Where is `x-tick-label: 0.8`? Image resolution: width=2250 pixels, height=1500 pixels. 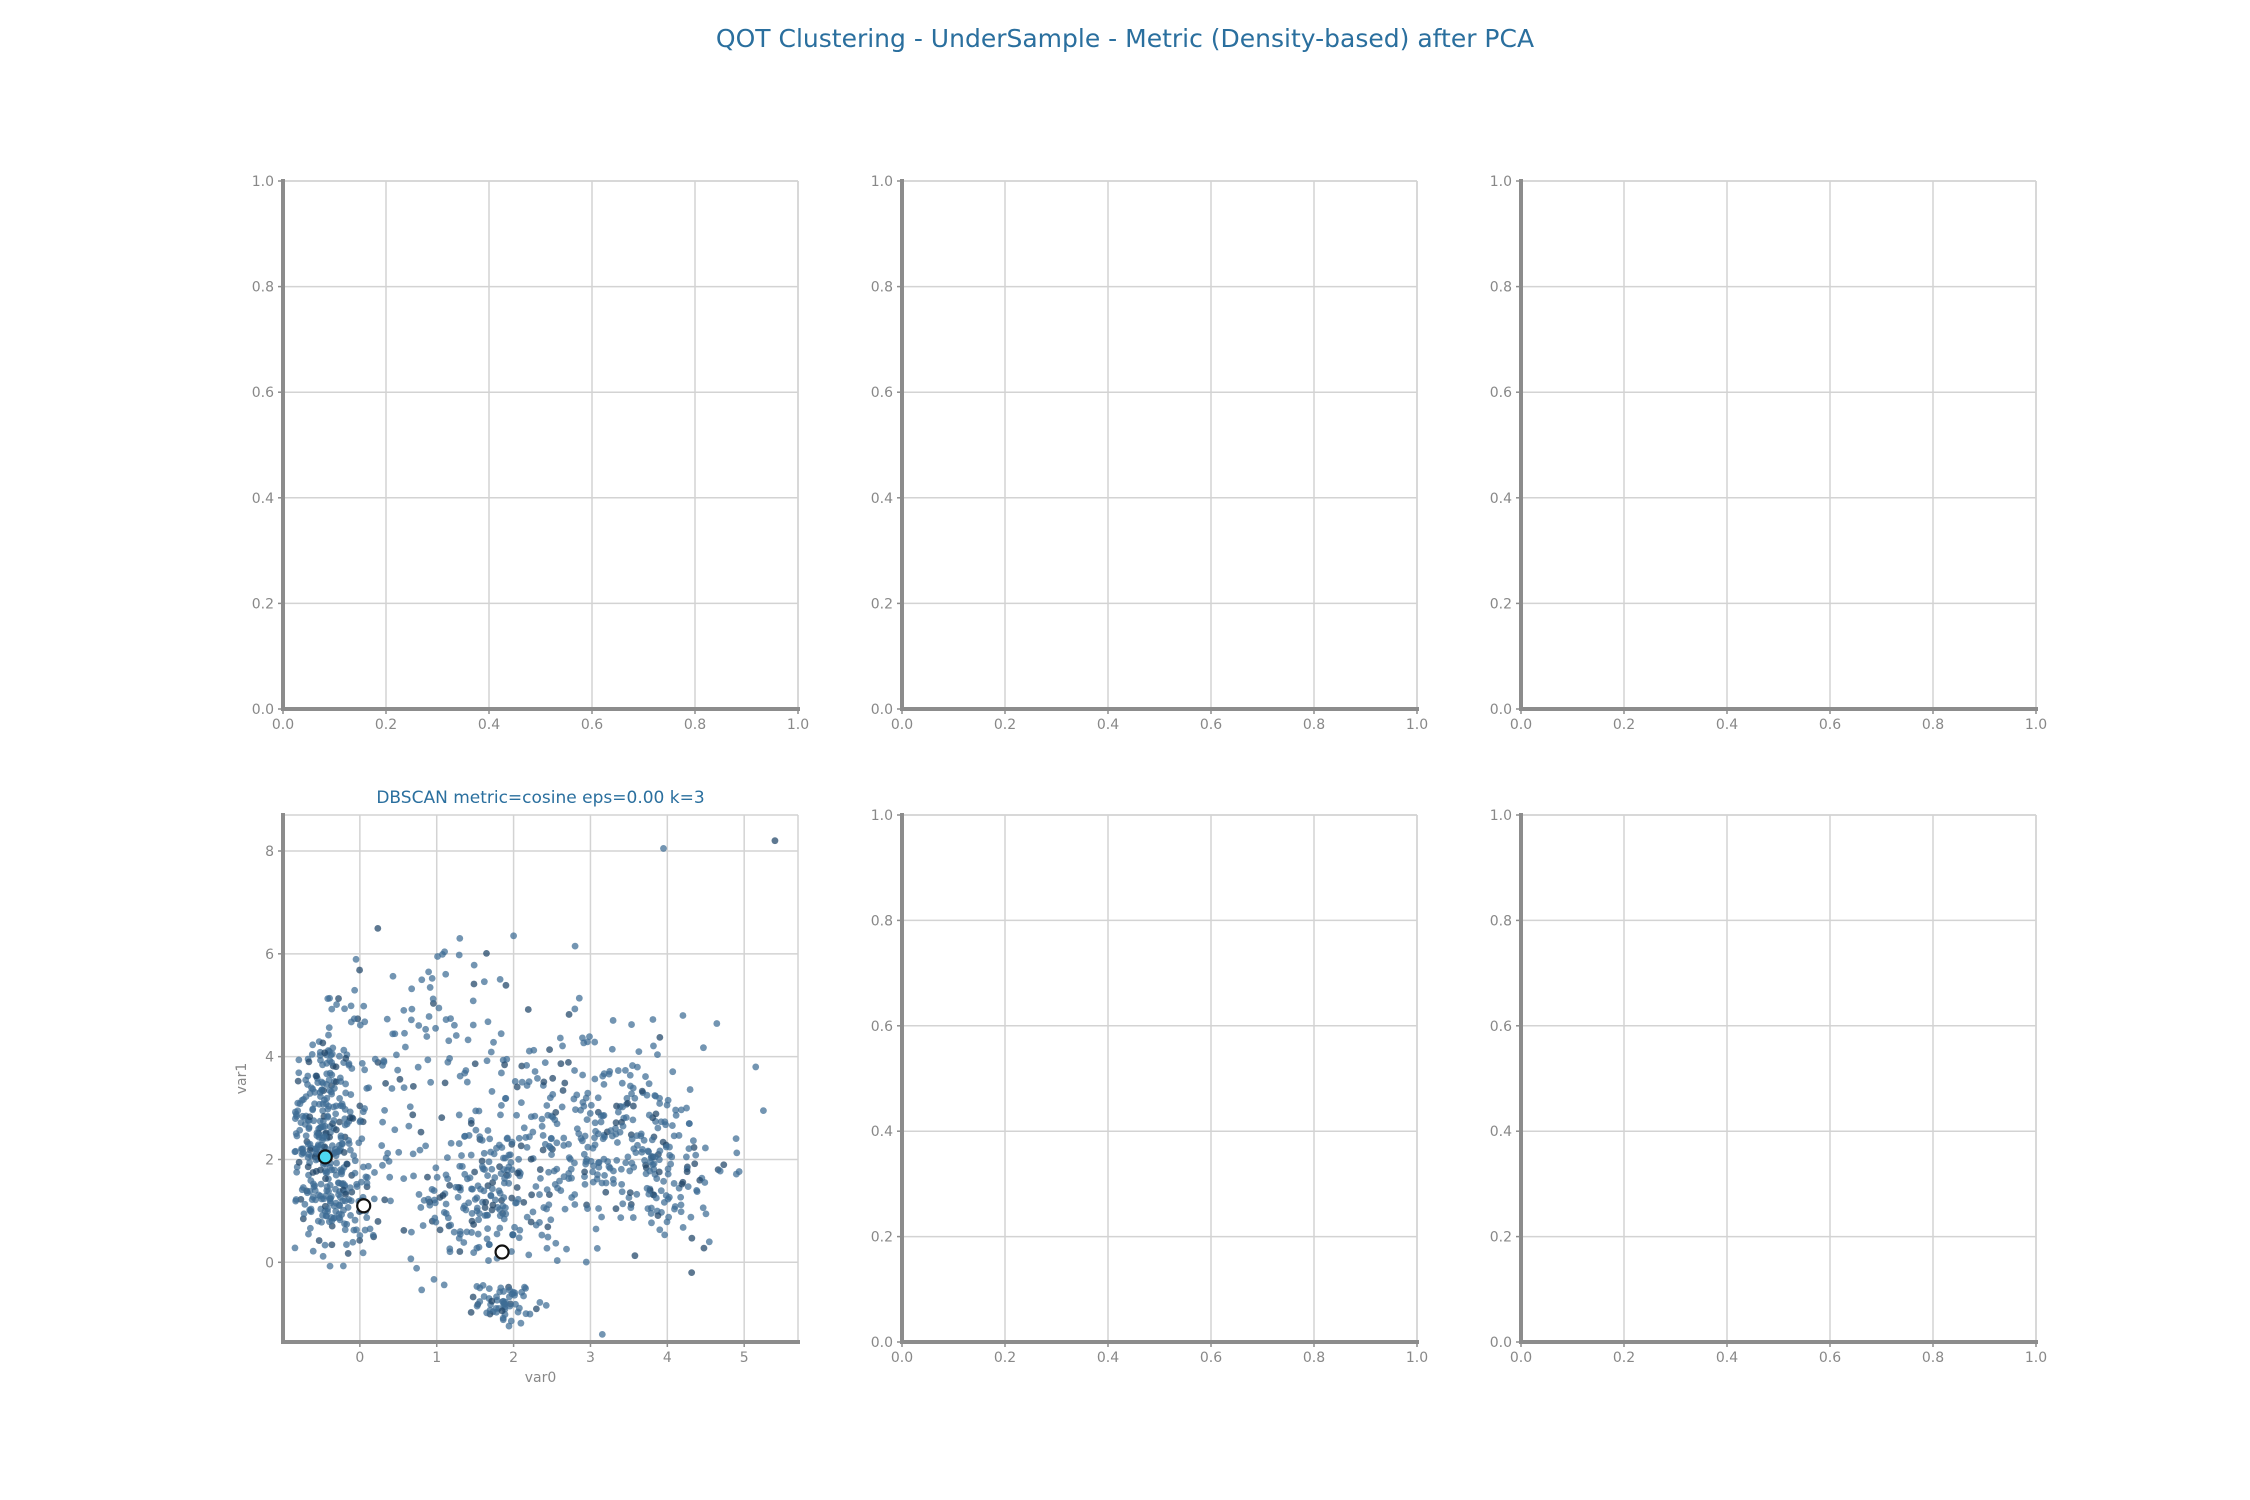
x-tick-label: 0.8 is located at coordinates (1314, 725).